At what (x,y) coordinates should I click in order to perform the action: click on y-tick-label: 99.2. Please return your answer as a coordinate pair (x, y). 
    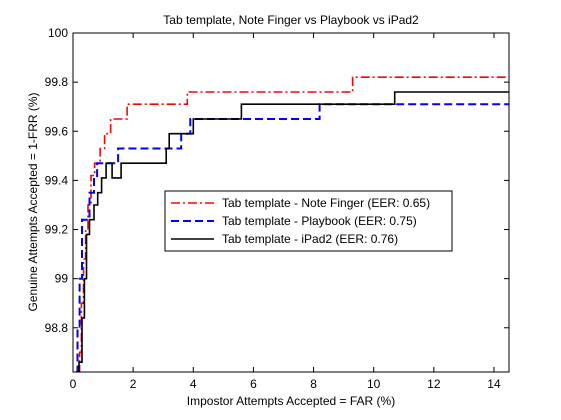
    Looking at the image, I should click on (57, 230).